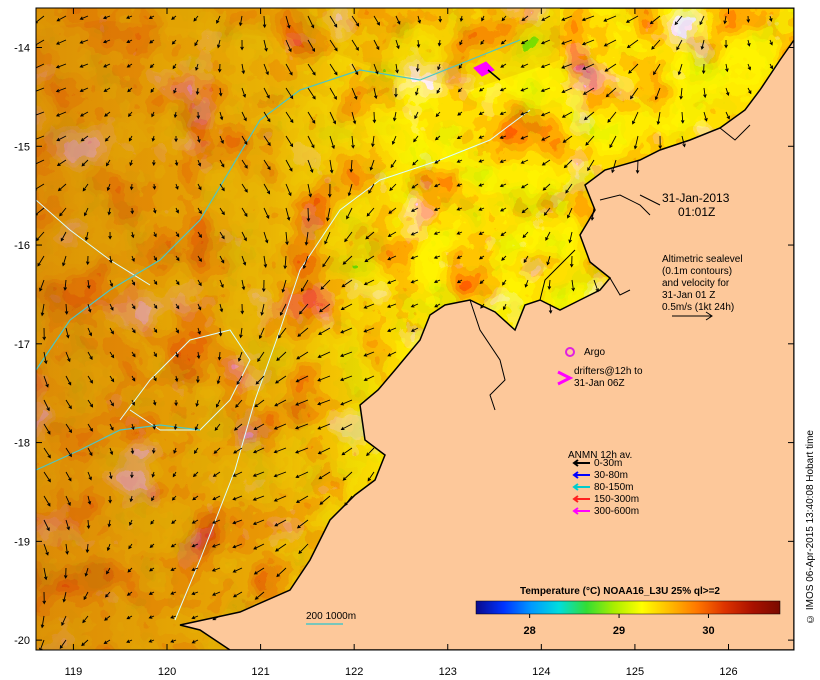 The height and width of the screenshot is (680, 820). What do you see at coordinates (487, 71) in the screenshot?
I see `drifter-track` at bounding box center [487, 71].